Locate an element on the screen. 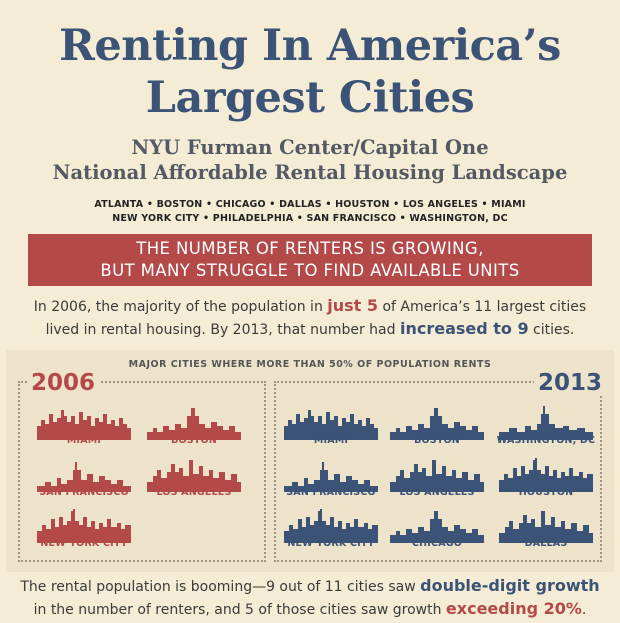 The image size is (620, 623). year-2013-label: 2013 is located at coordinates (570, 383).